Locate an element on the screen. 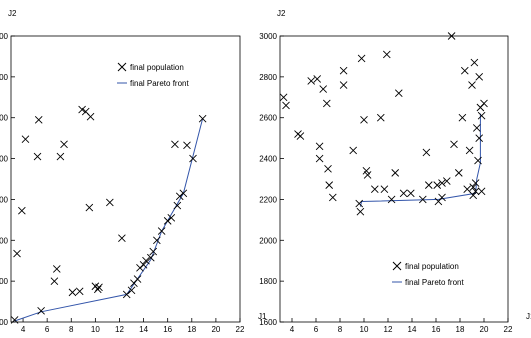 The width and height of the screenshot is (531, 338). x-tick-label: 14 is located at coordinates (412, 329).